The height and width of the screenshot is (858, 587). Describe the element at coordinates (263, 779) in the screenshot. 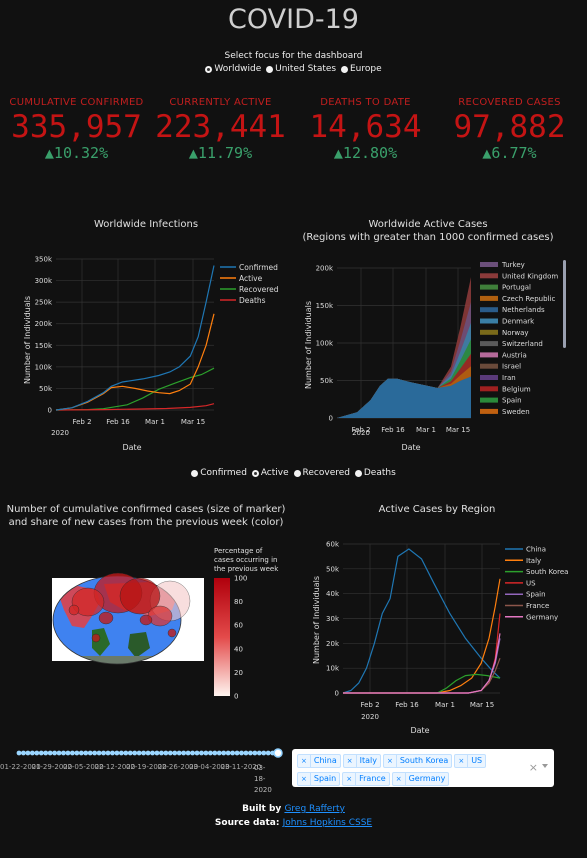

I see `slider-current-value: 03- 18- 2020` at that location.